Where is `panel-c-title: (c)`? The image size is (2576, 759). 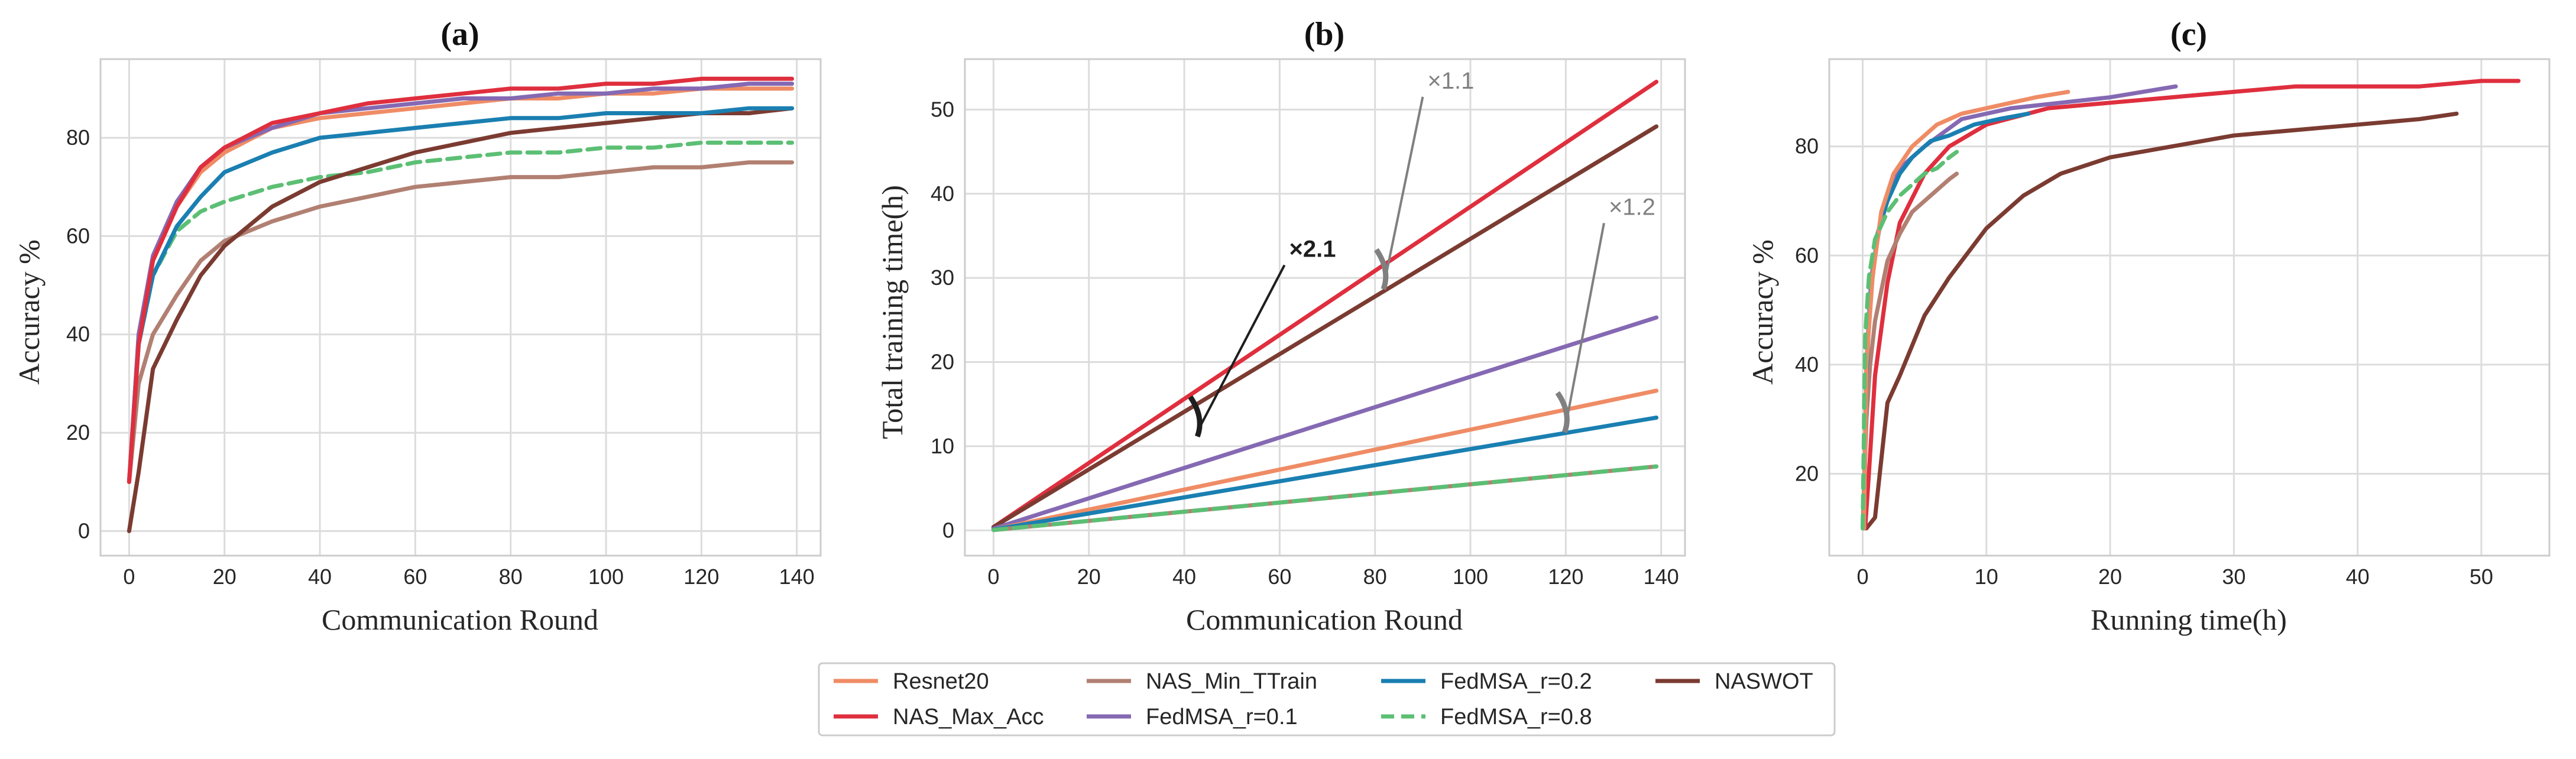 panel-c-title: (c) is located at coordinates (2188, 34).